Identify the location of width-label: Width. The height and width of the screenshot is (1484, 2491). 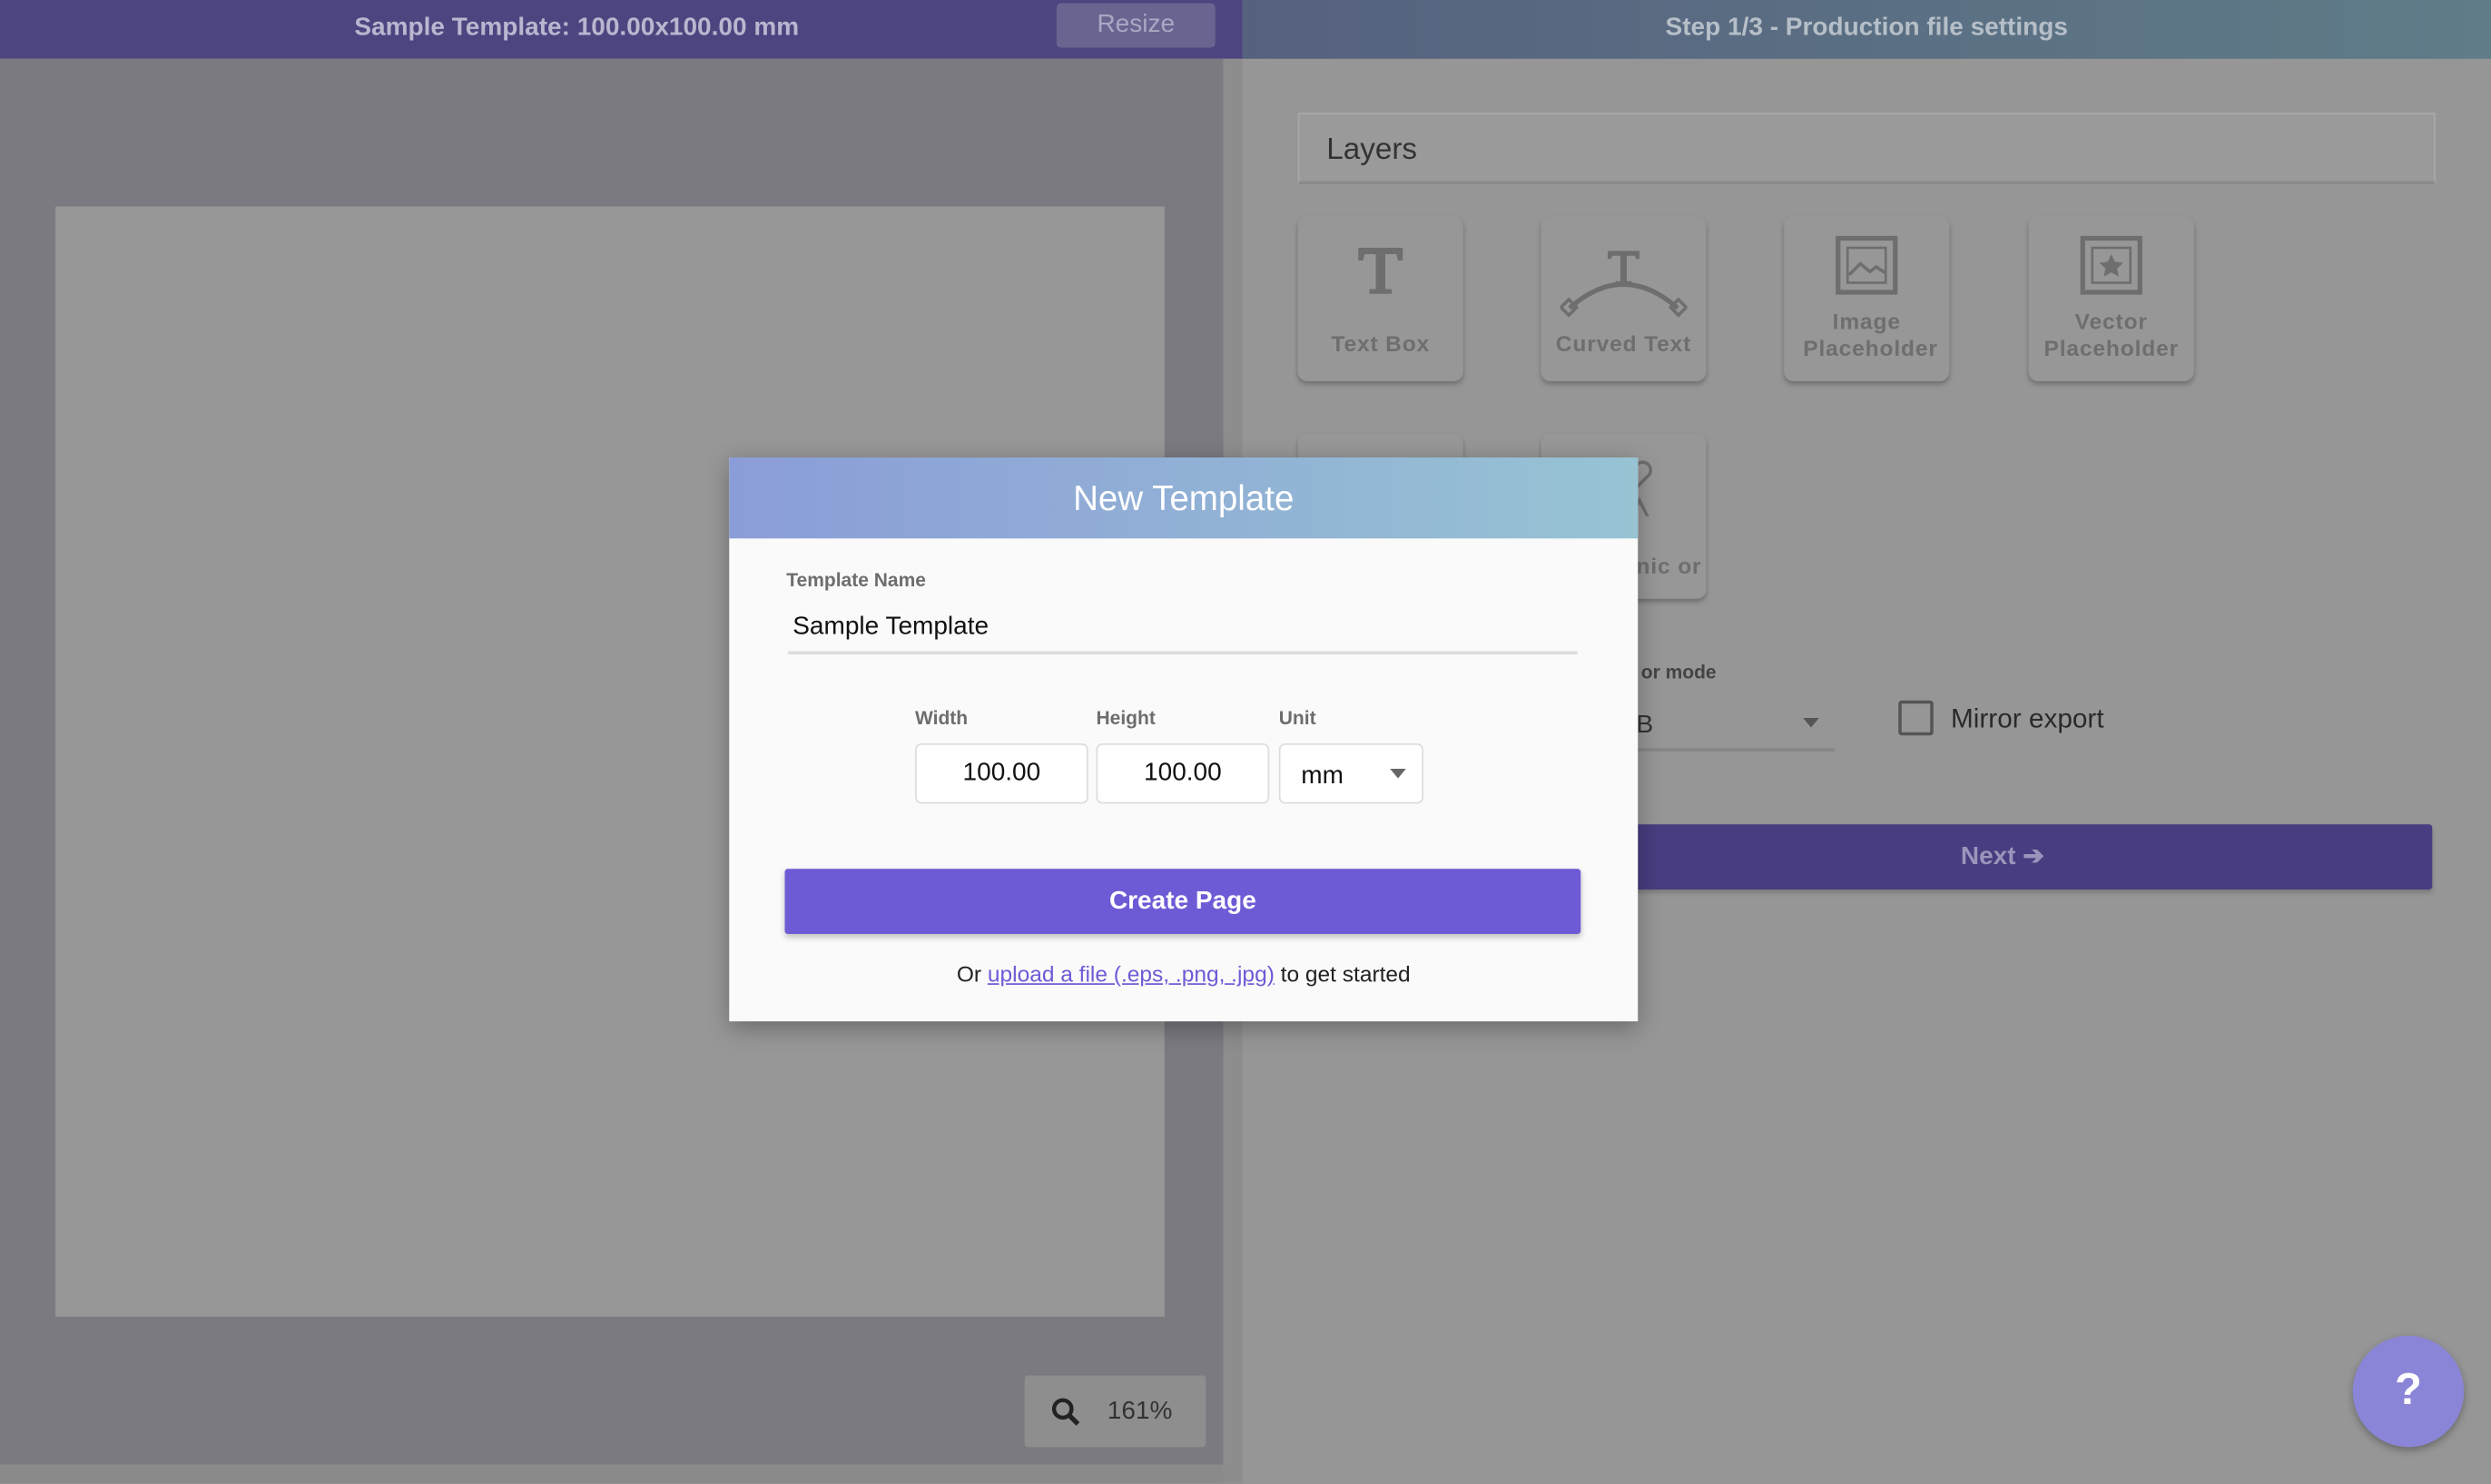
(941, 718).